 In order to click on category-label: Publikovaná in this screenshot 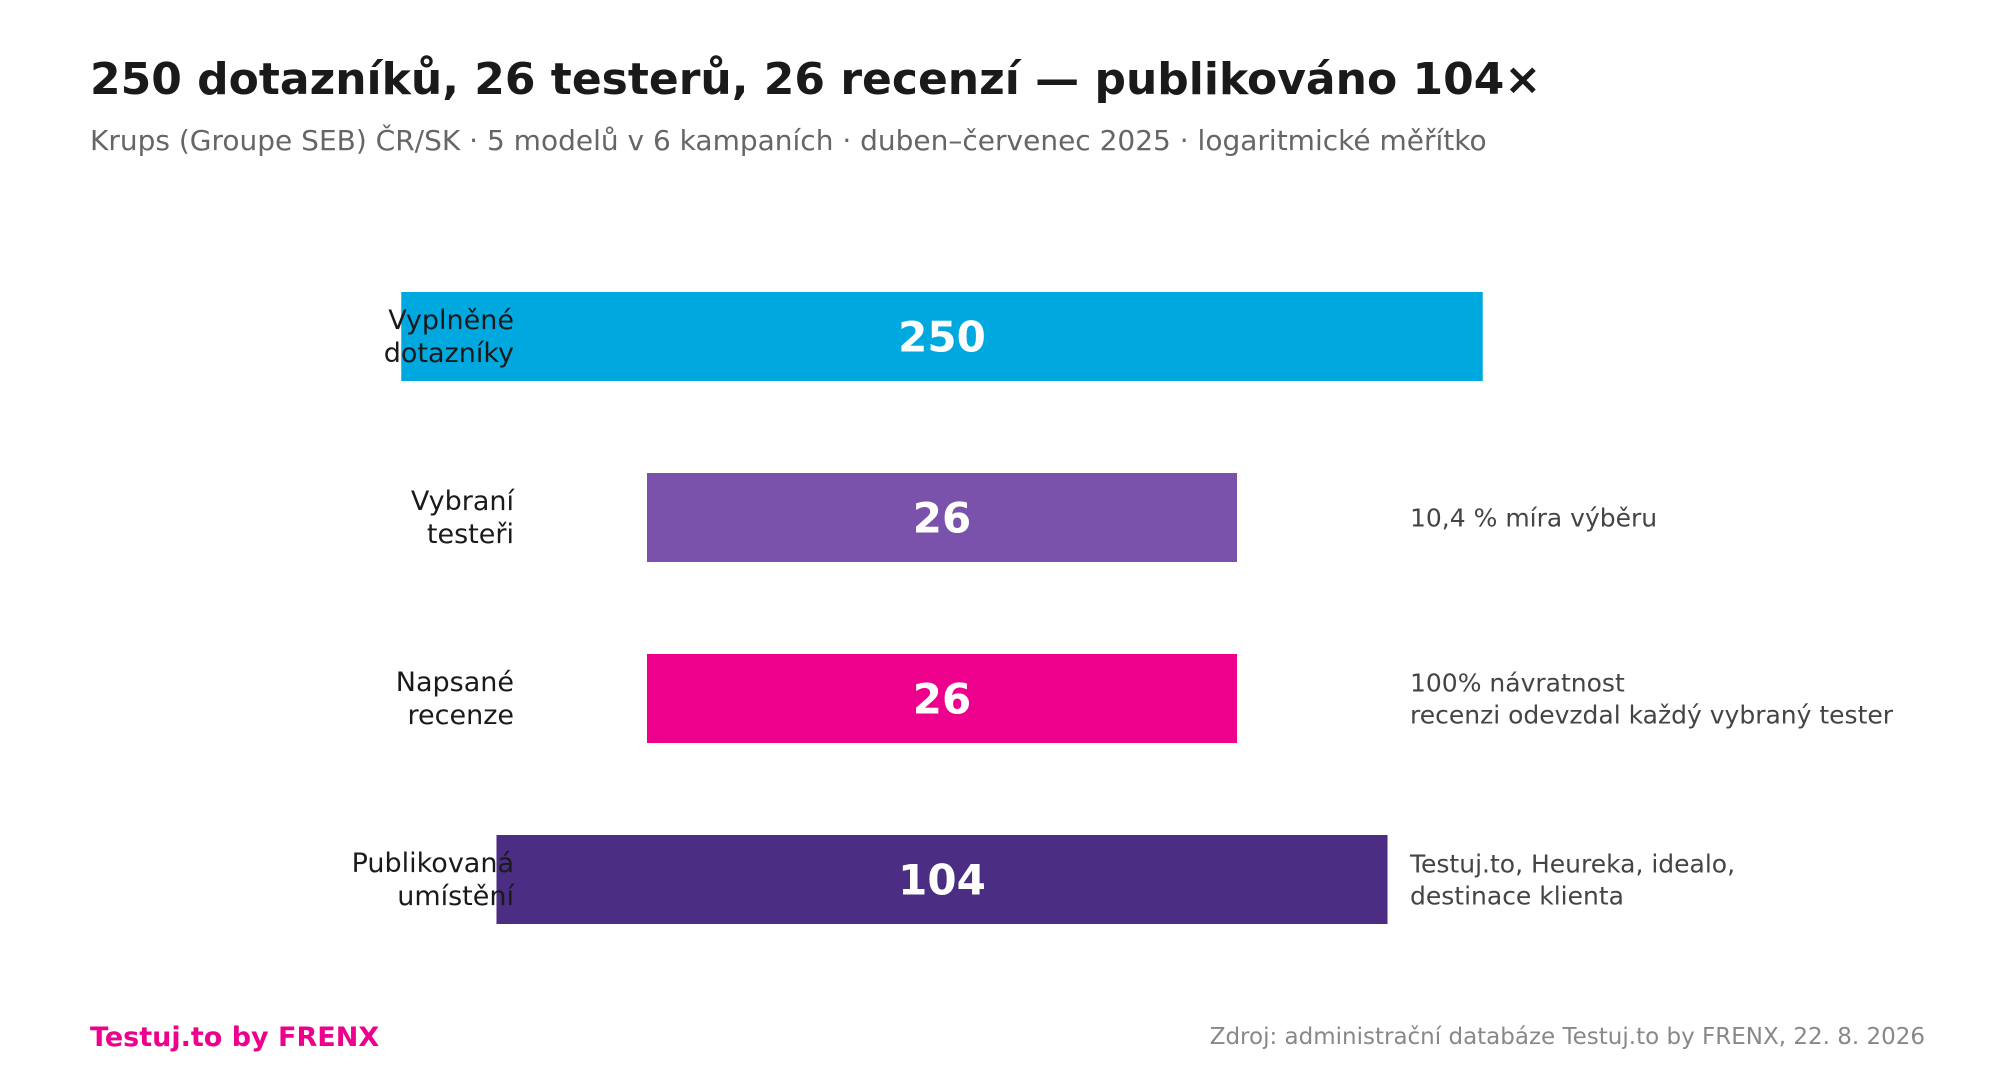, I will do `click(433, 863)`.